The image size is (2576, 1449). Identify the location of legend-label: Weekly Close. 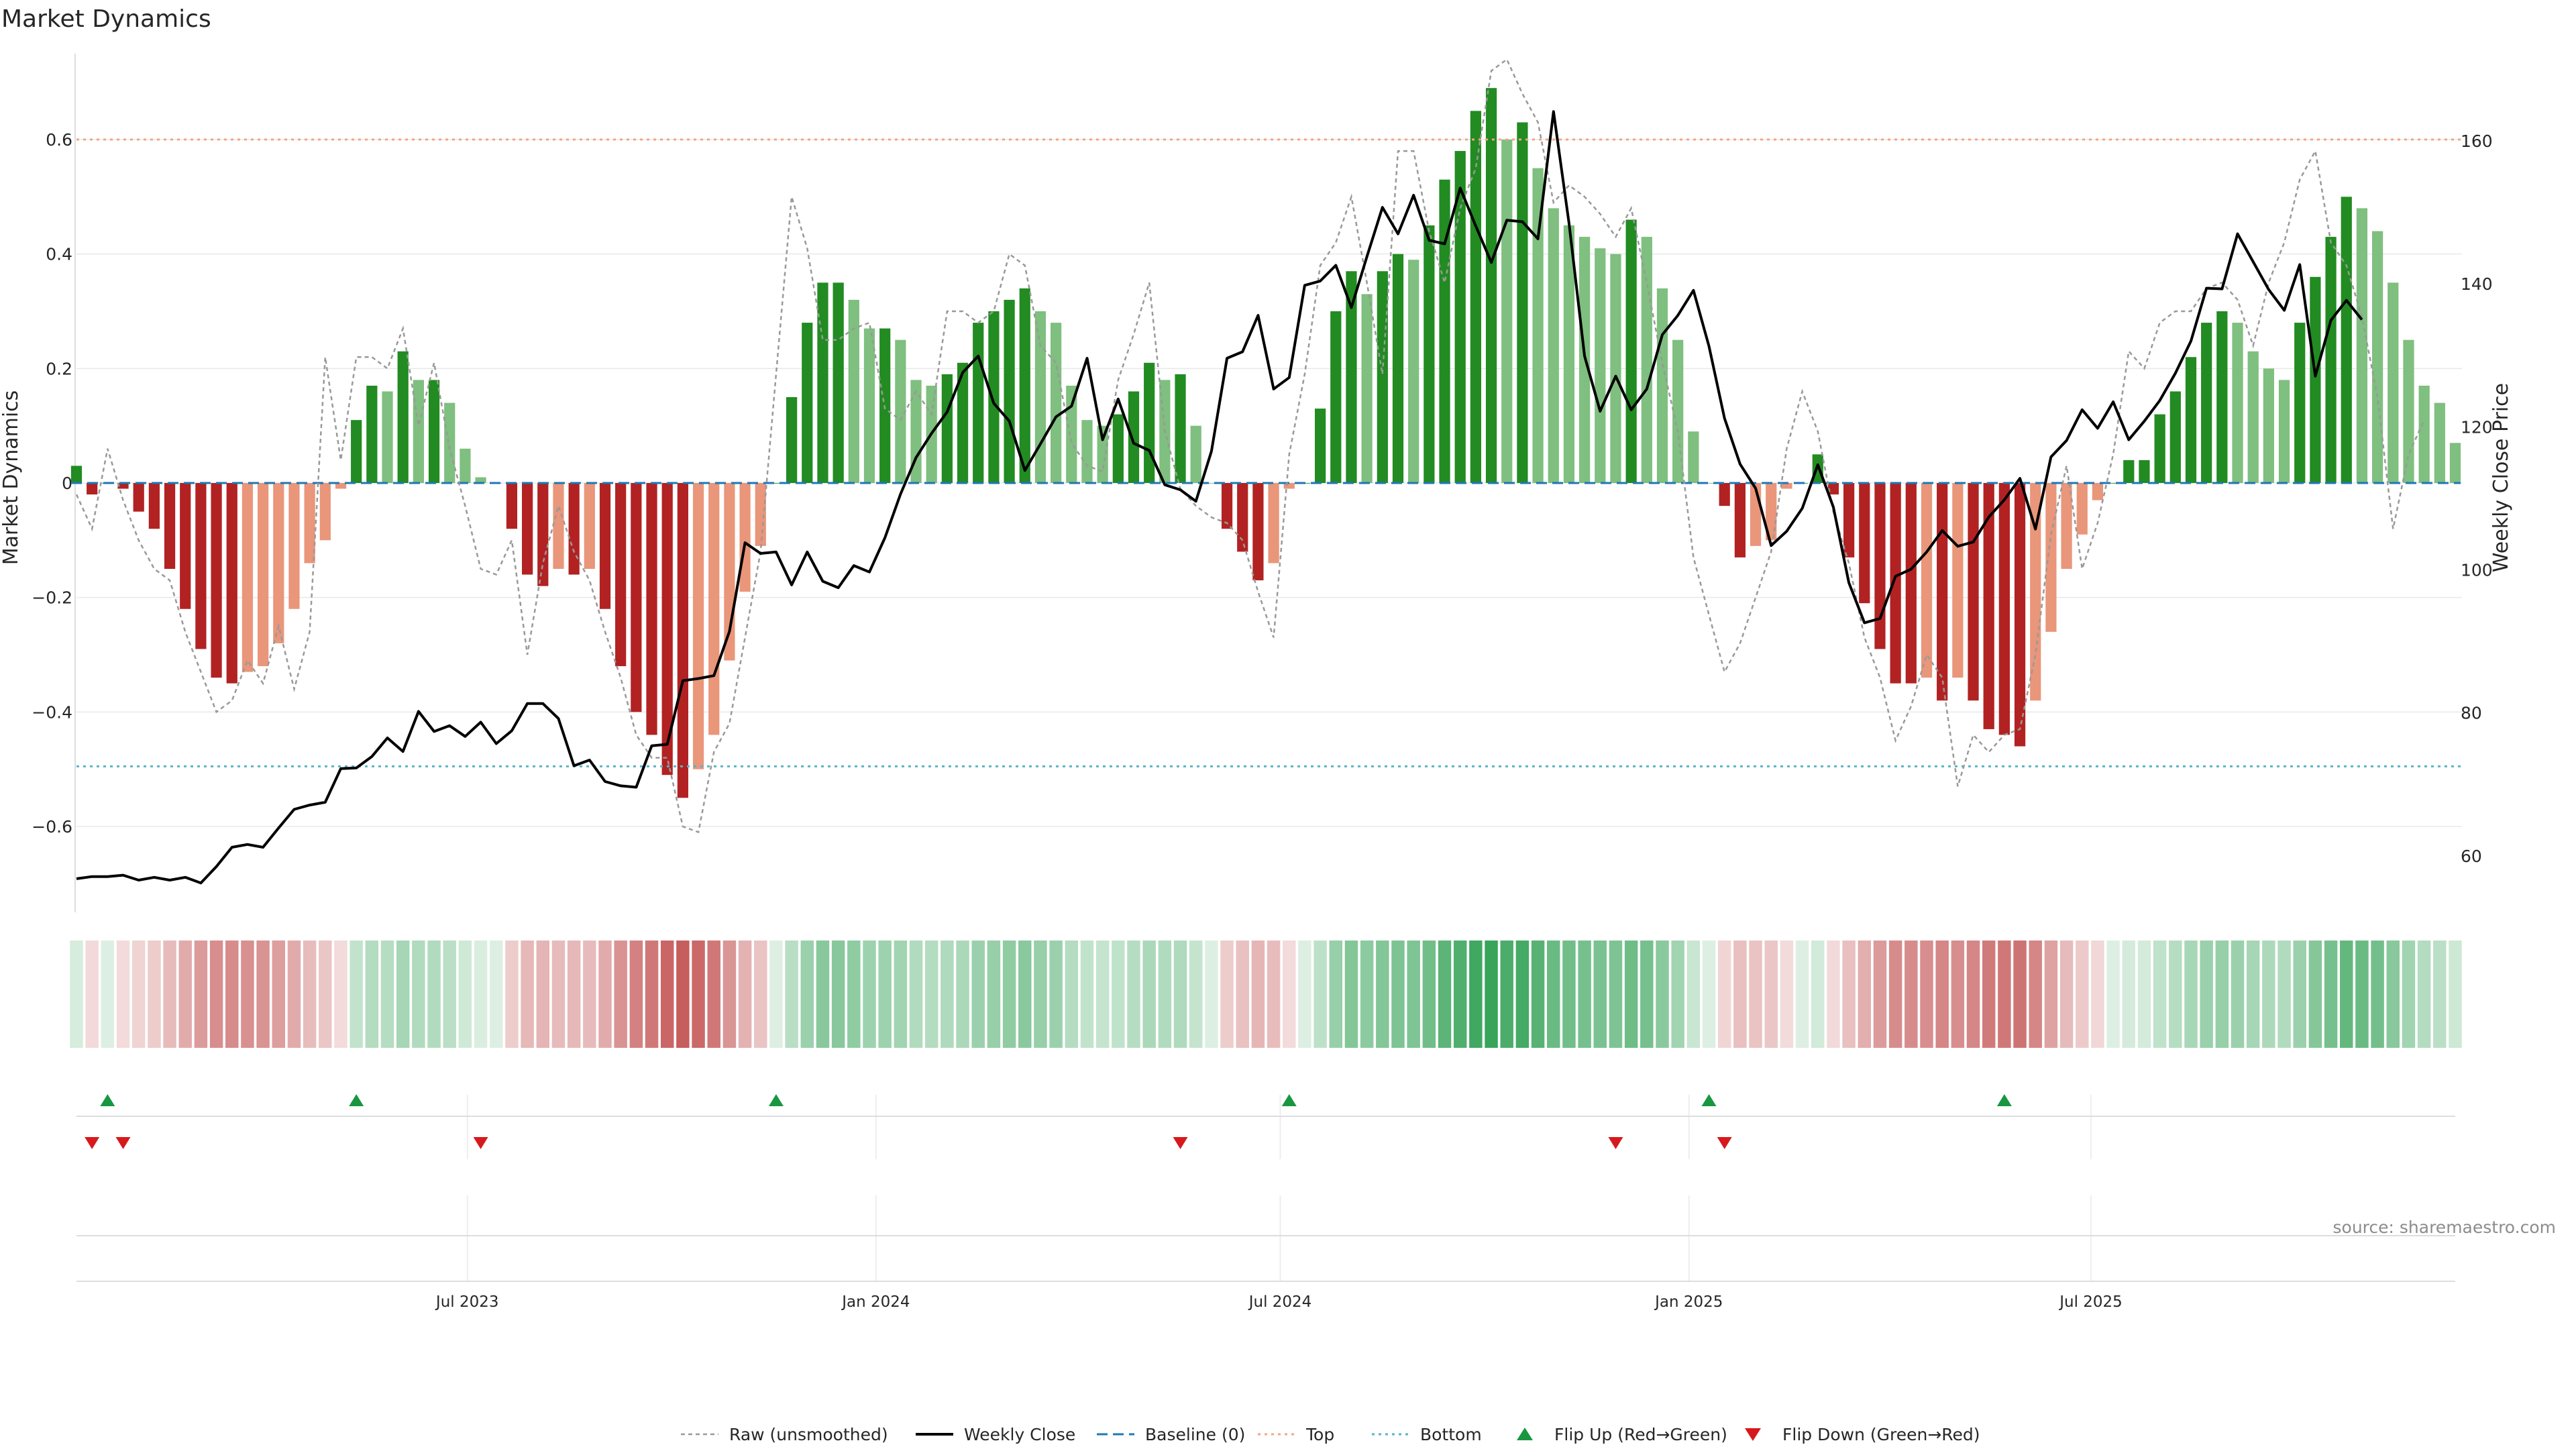
(1019, 1434).